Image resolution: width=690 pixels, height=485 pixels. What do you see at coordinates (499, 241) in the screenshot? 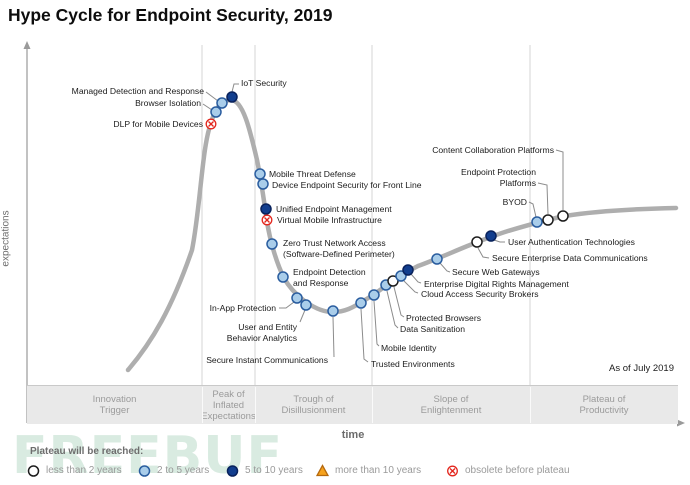
I see `leader-user-authentication-technologies` at bounding box center [499, 241].